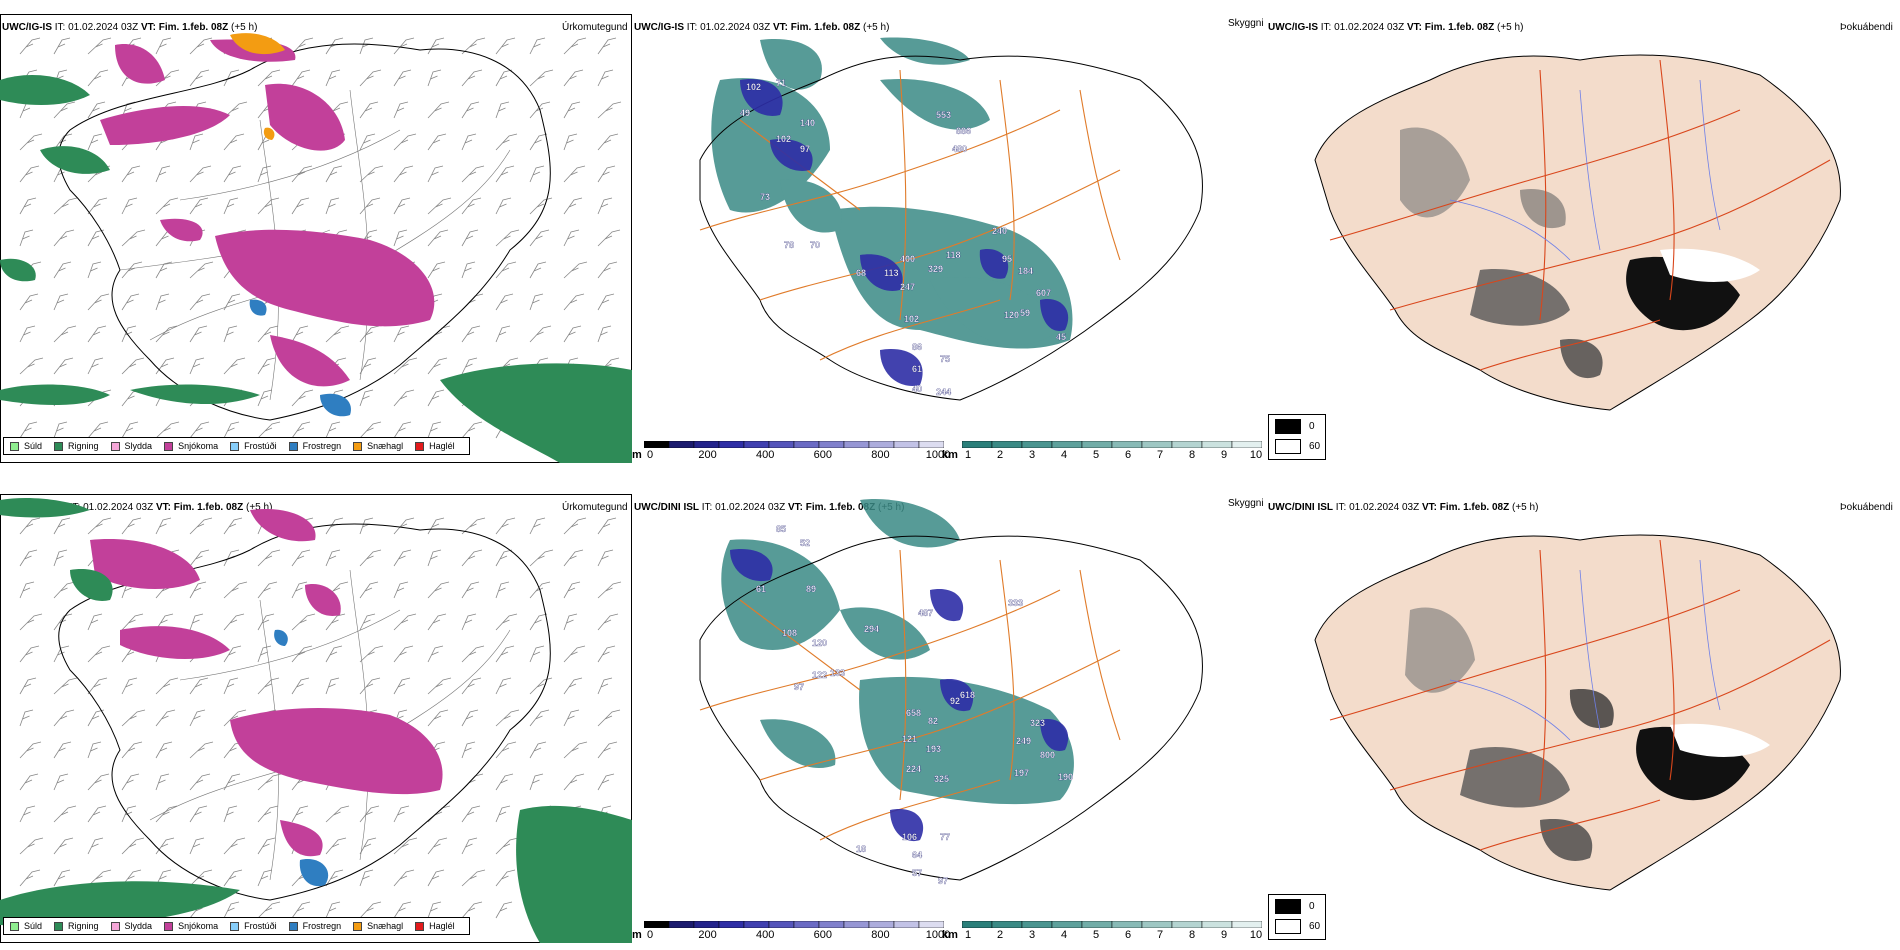  I want to click on iceland-outline, so click(951, 228).